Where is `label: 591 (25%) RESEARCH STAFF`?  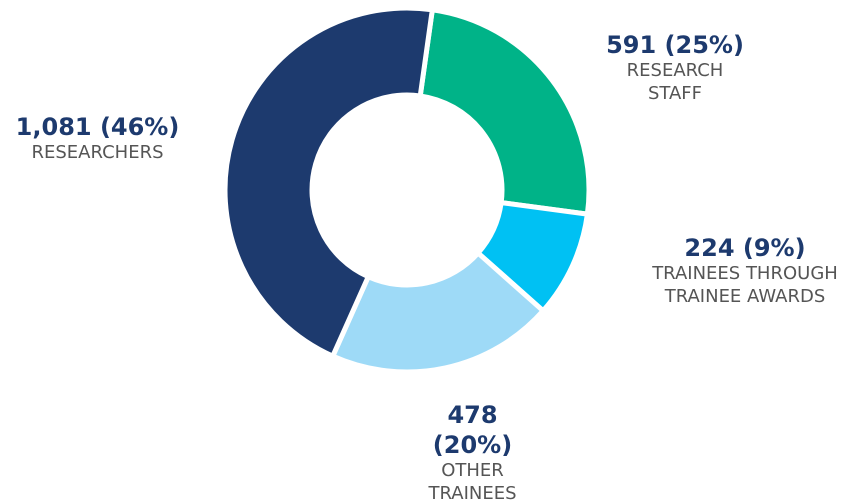
label: 591 (25%) RESEARCH STAFF is located at coordinates (675, 67).